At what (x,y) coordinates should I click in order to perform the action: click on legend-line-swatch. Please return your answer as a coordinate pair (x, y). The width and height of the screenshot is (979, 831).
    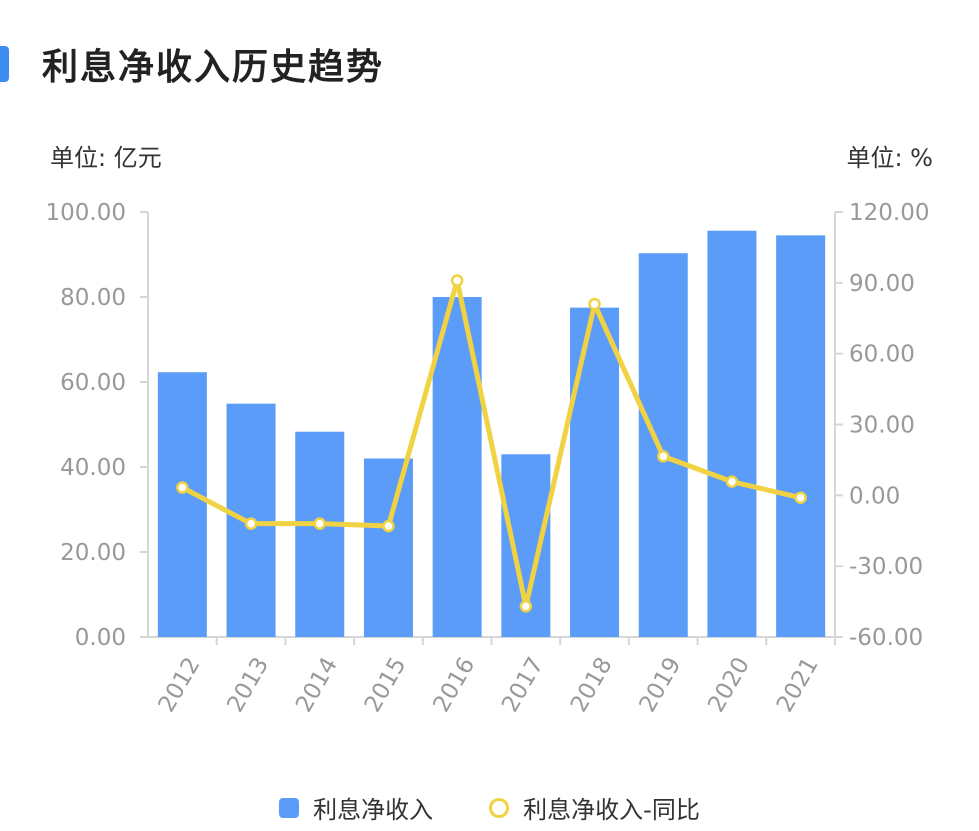
    Looking at the image, I should click on (499, 807).